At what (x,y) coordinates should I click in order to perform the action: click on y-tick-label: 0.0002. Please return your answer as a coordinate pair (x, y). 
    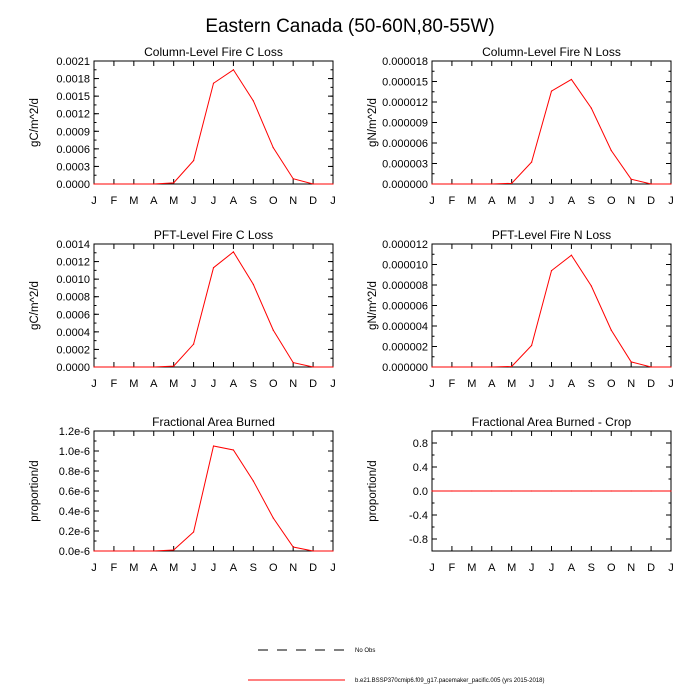
    Looking at the image, I should click on (73, 350).